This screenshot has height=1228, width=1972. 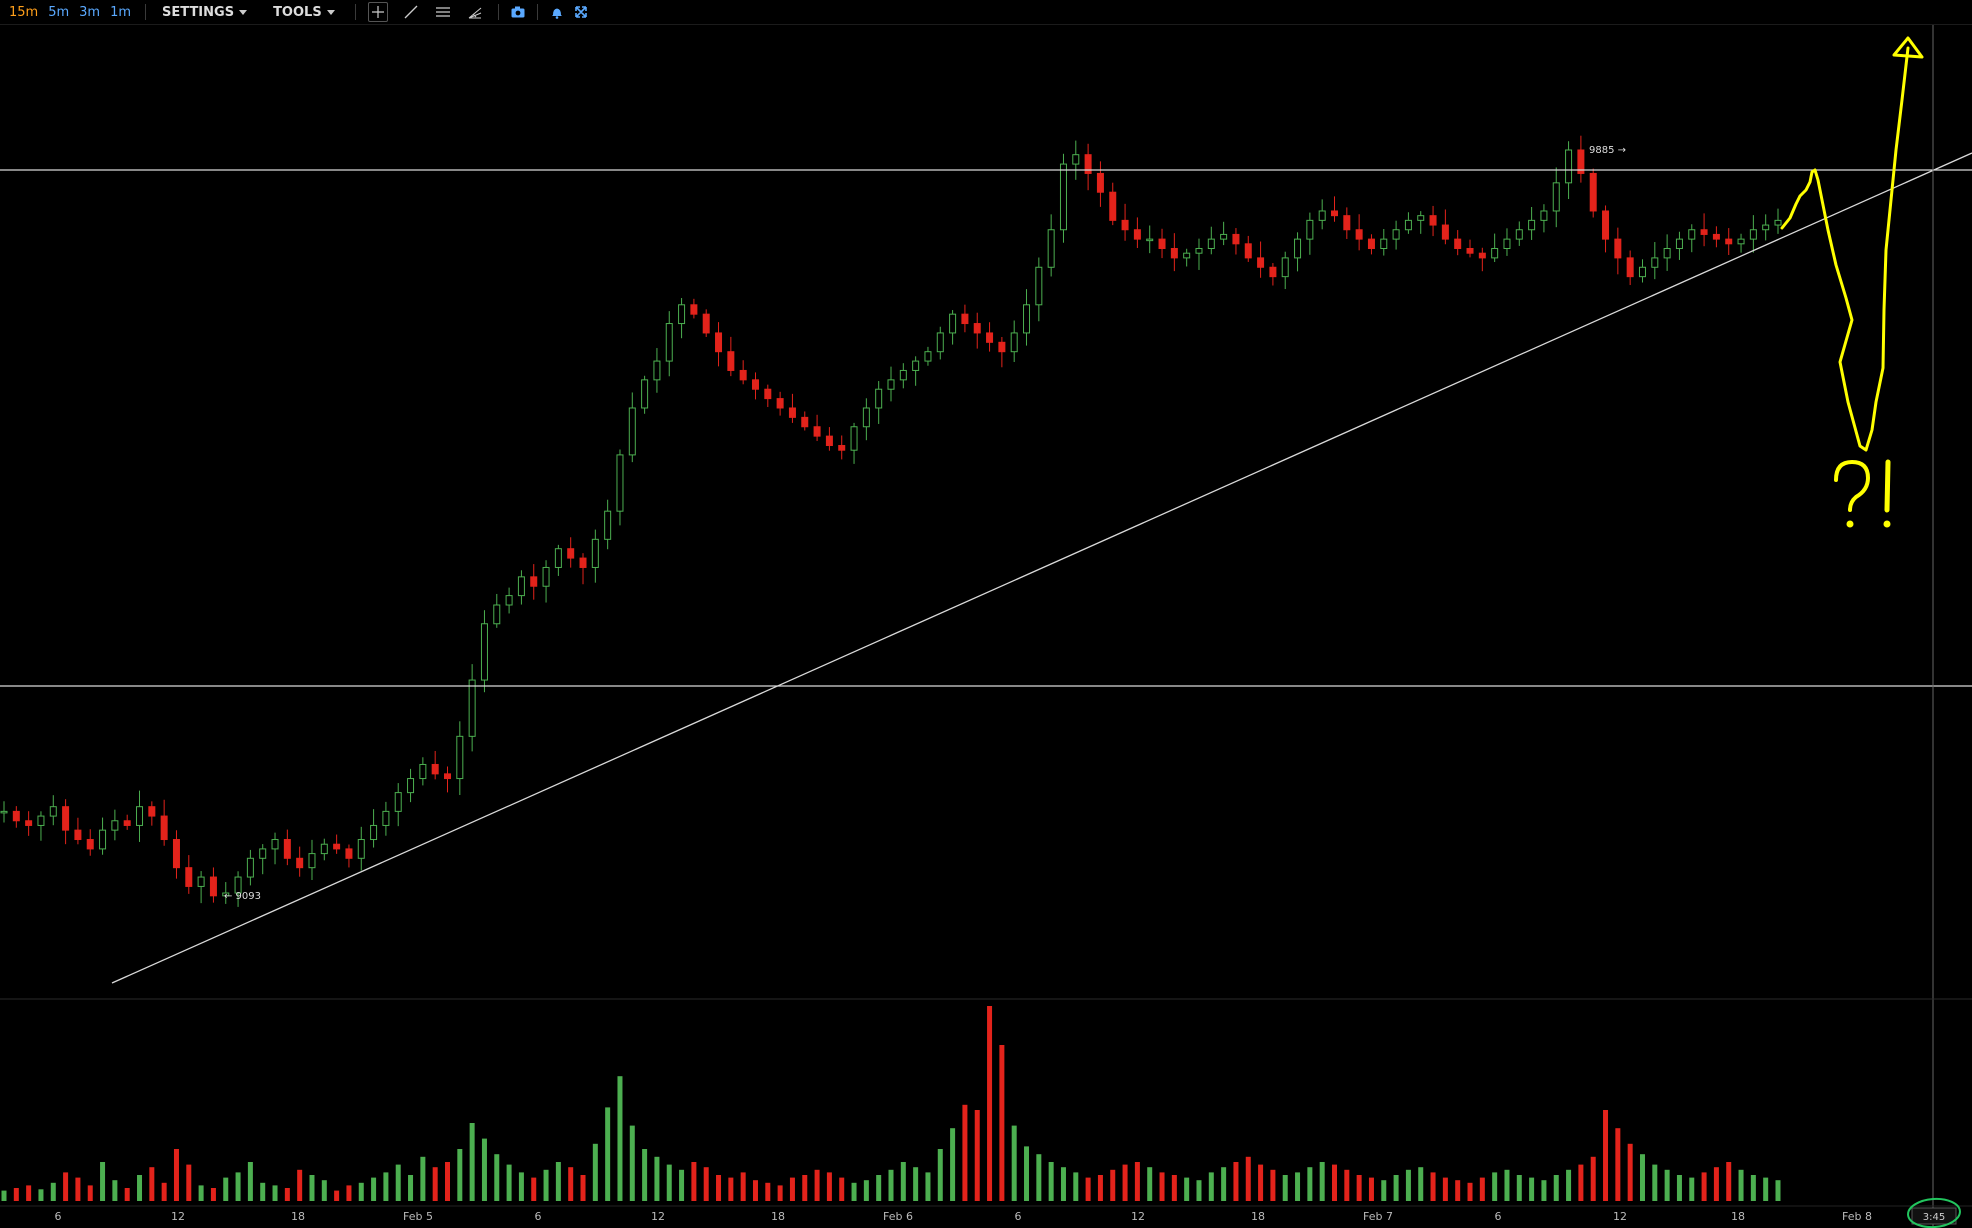 I want to click on tools-menu: TOOLS, so click(x=304, y=12).